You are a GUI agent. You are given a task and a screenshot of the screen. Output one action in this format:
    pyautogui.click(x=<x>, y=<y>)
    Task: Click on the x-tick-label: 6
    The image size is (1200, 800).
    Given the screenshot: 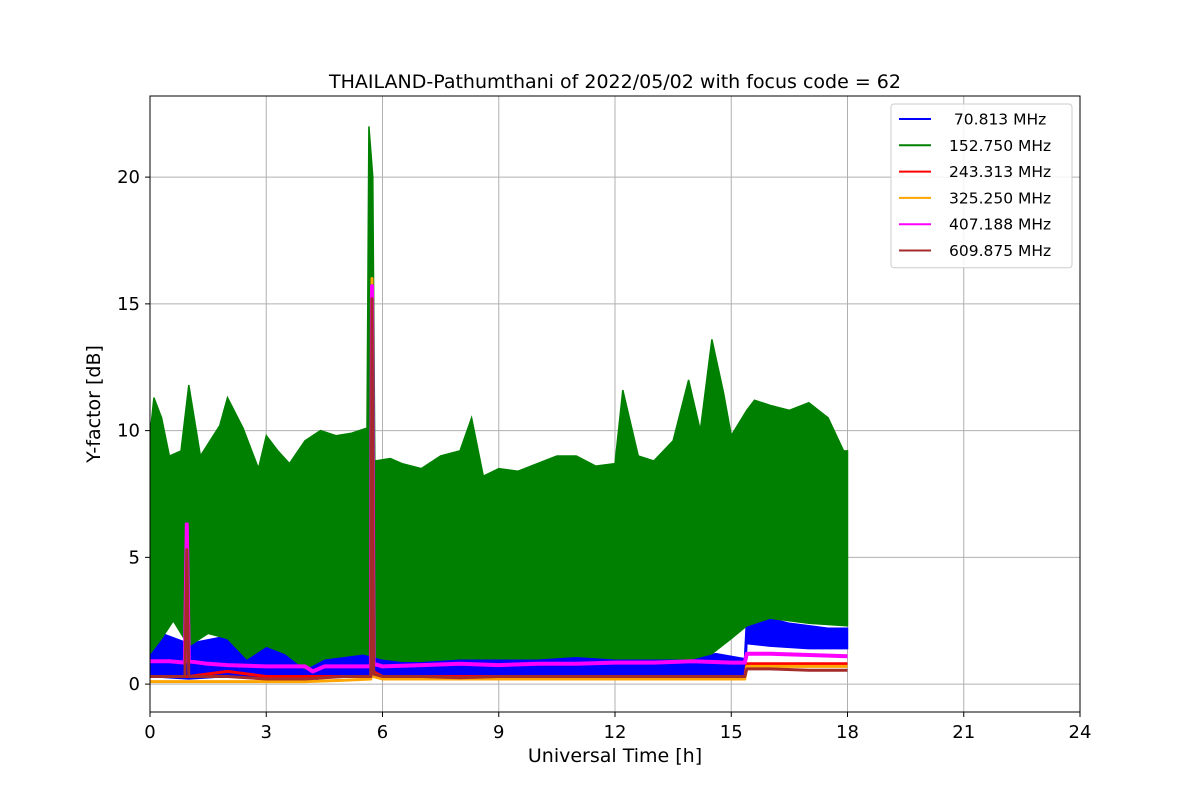 What is the action you would take?
    pyautogui.click(x=382, y=732)
    